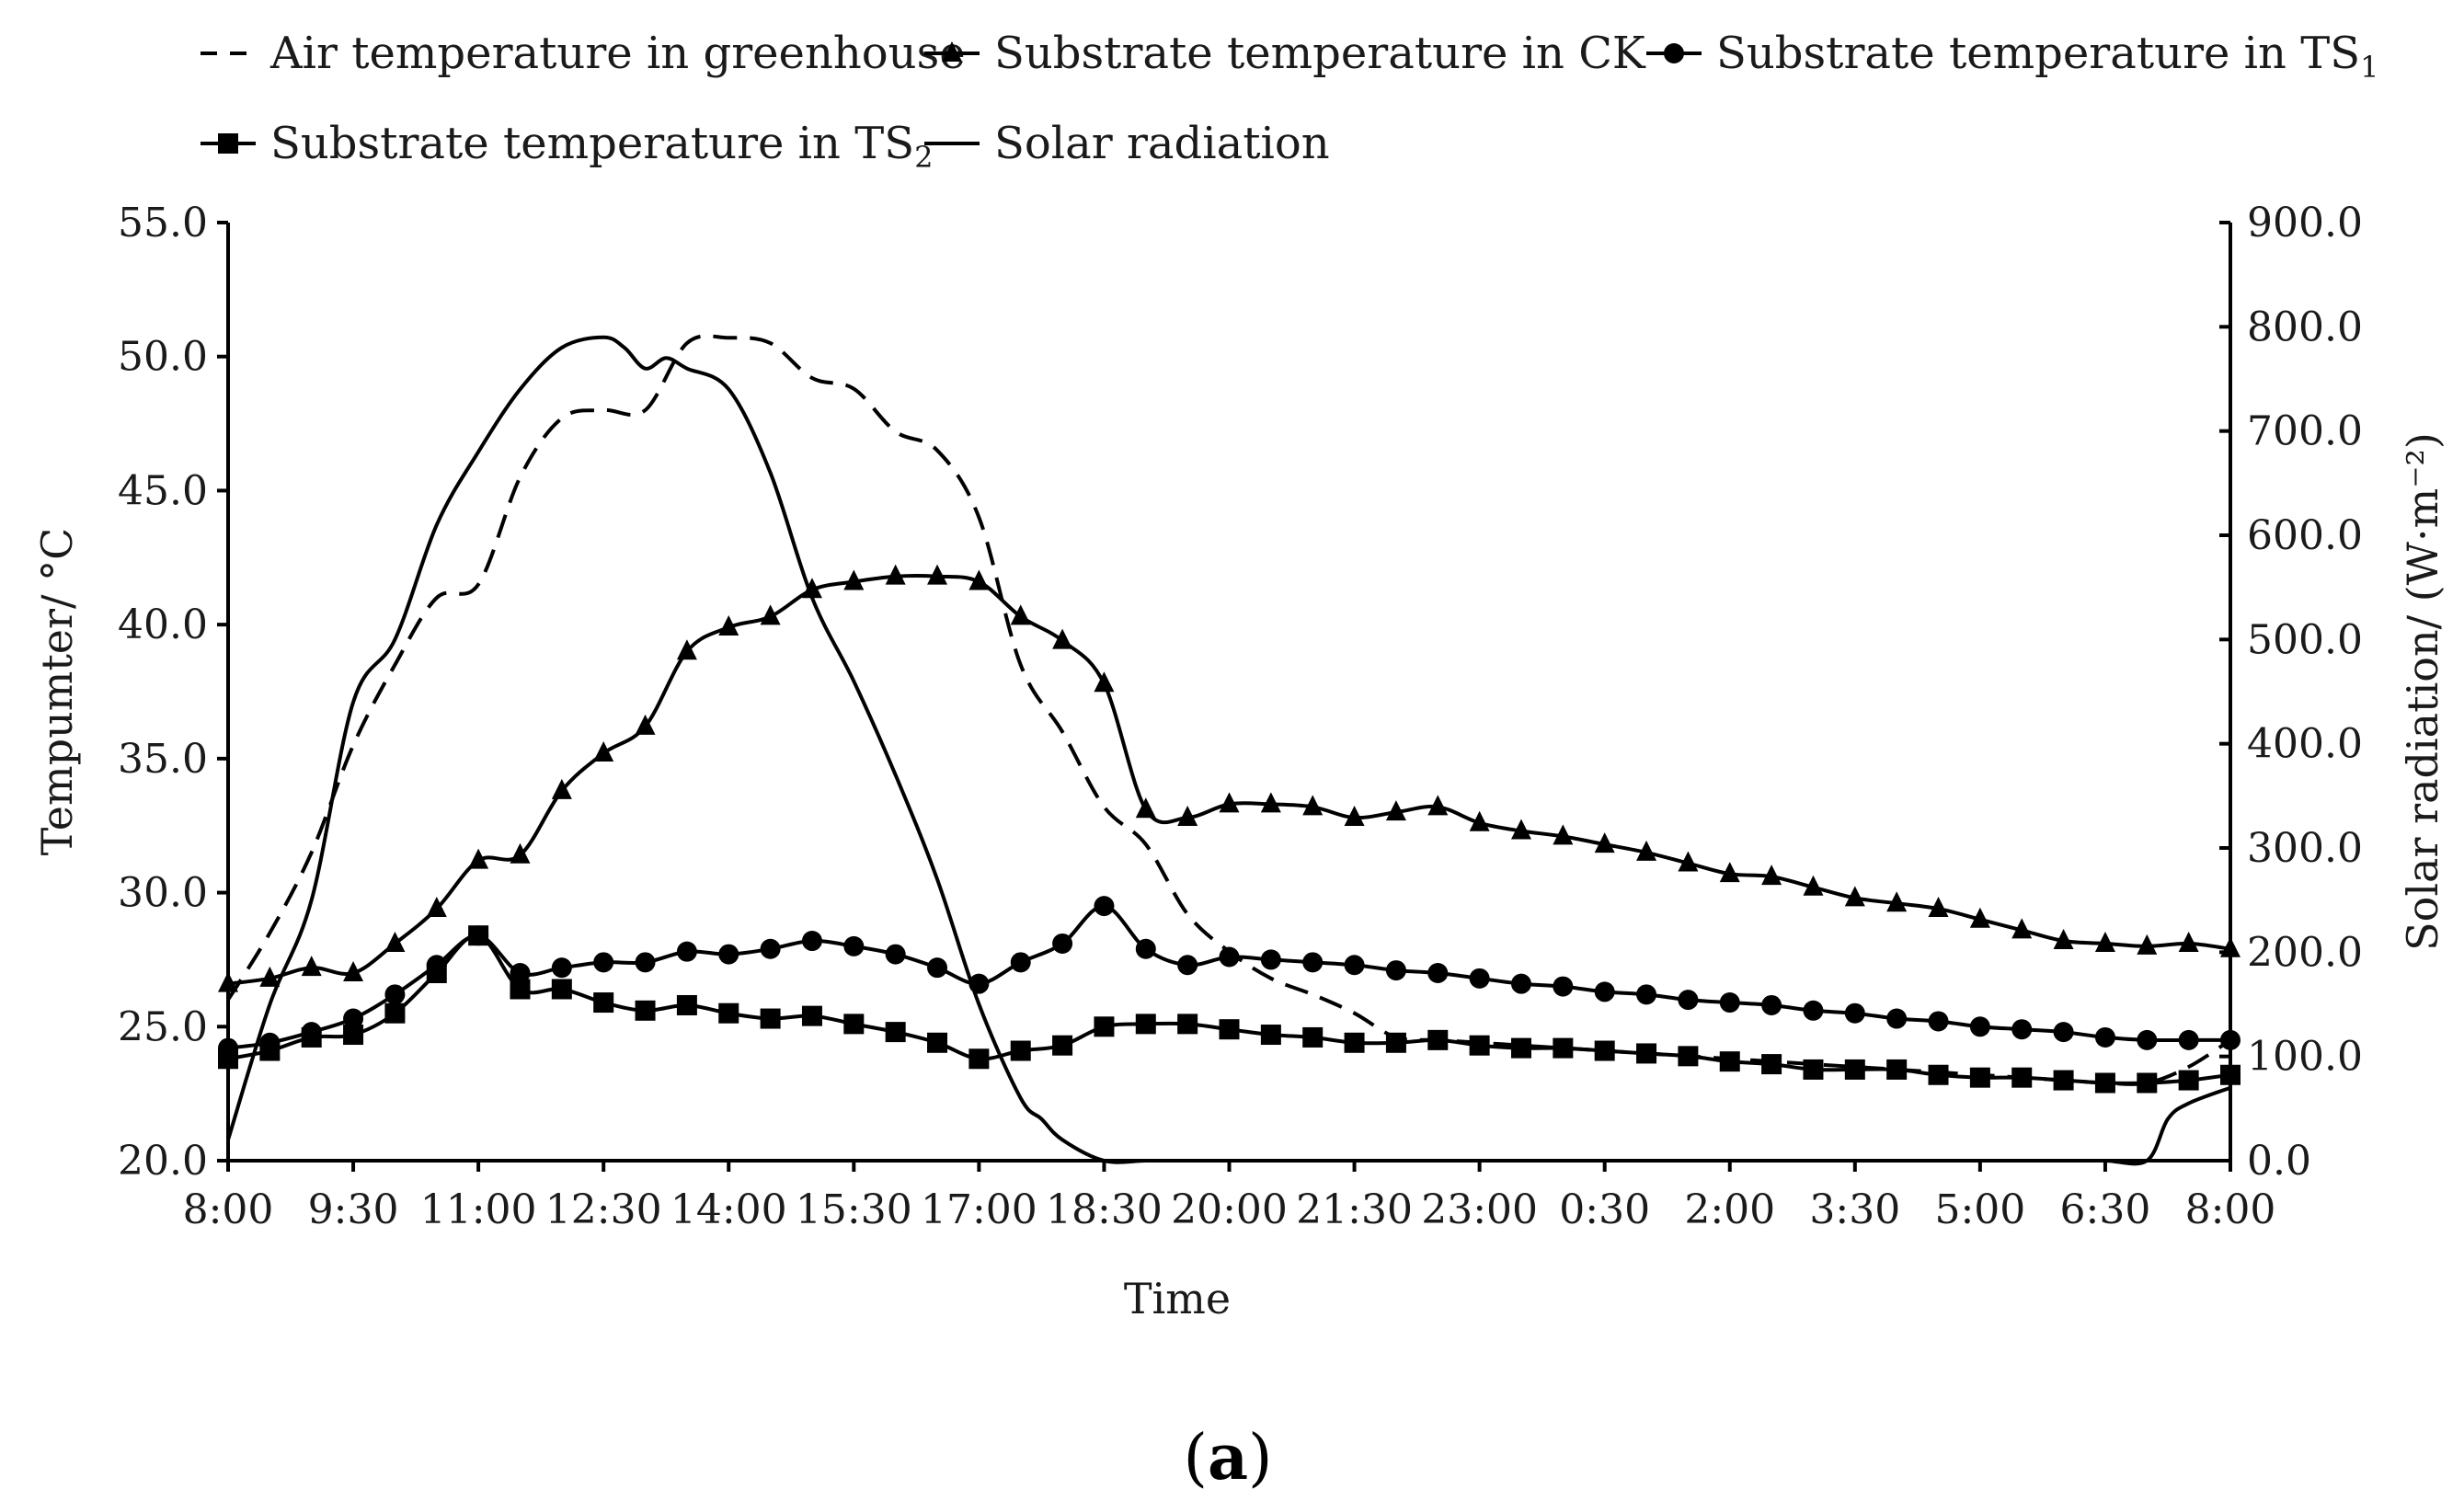  Describe the element at coordinates (854, 1209) in the screenshot. I see `x-tick-label: 15:30` at that location.